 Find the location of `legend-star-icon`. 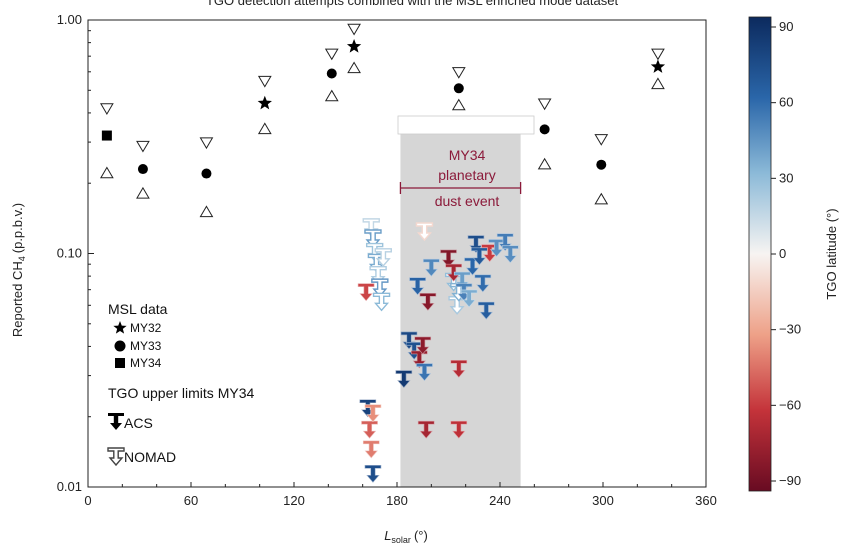

legend-star-icon is located at coordinates (120, 327).